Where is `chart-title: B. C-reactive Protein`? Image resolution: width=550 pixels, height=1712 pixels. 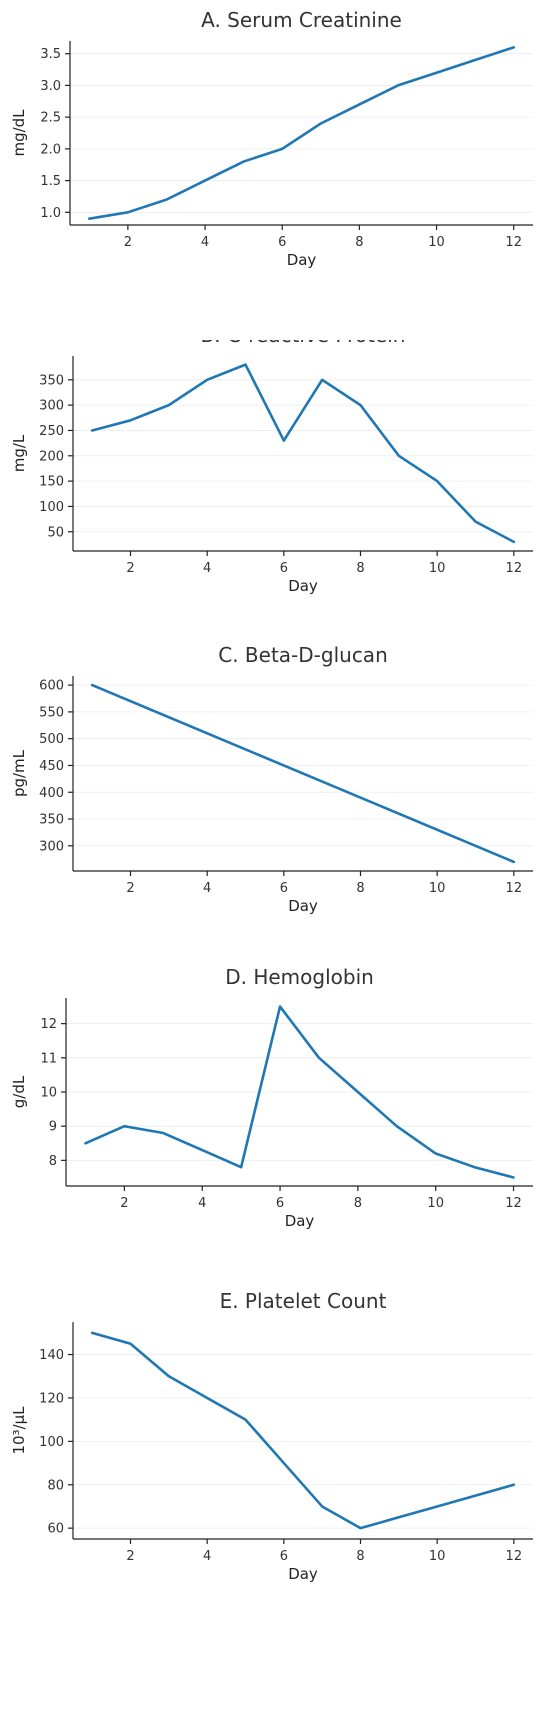
chart-title: B. C-reactive Protein is located at coordinates (303, 343).